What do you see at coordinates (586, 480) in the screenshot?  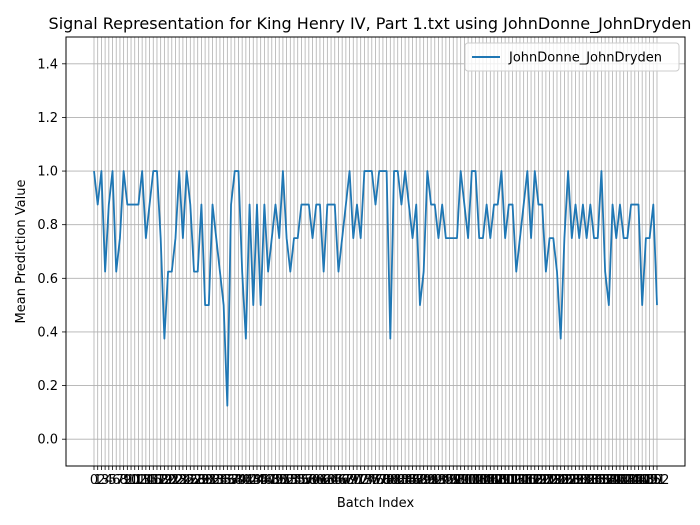 I see `x-tick-label: 133` at bounding box center [586, 480].